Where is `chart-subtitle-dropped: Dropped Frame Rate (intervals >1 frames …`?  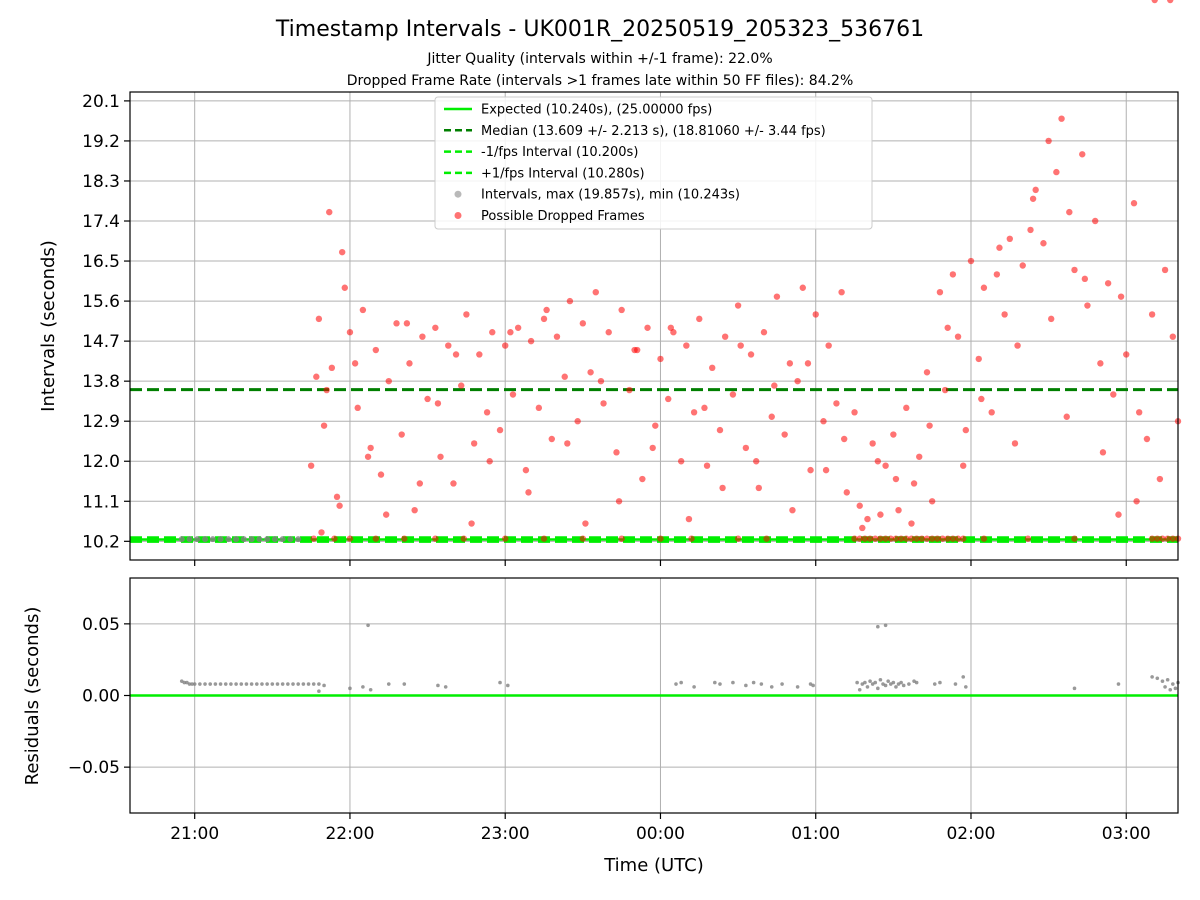 chart-subtitle-dropped: Dropped Frame Rate (intervals >1 frames … is located at coordinates (600, 81).